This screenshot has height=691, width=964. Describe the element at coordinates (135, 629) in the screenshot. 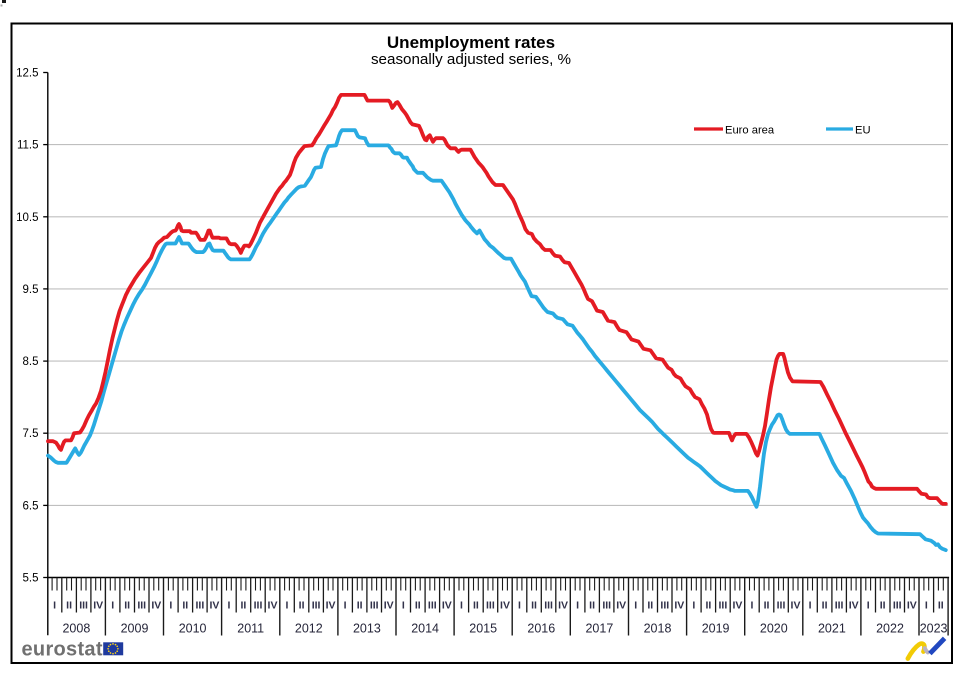

I see `svg-text: 2009` at that location.